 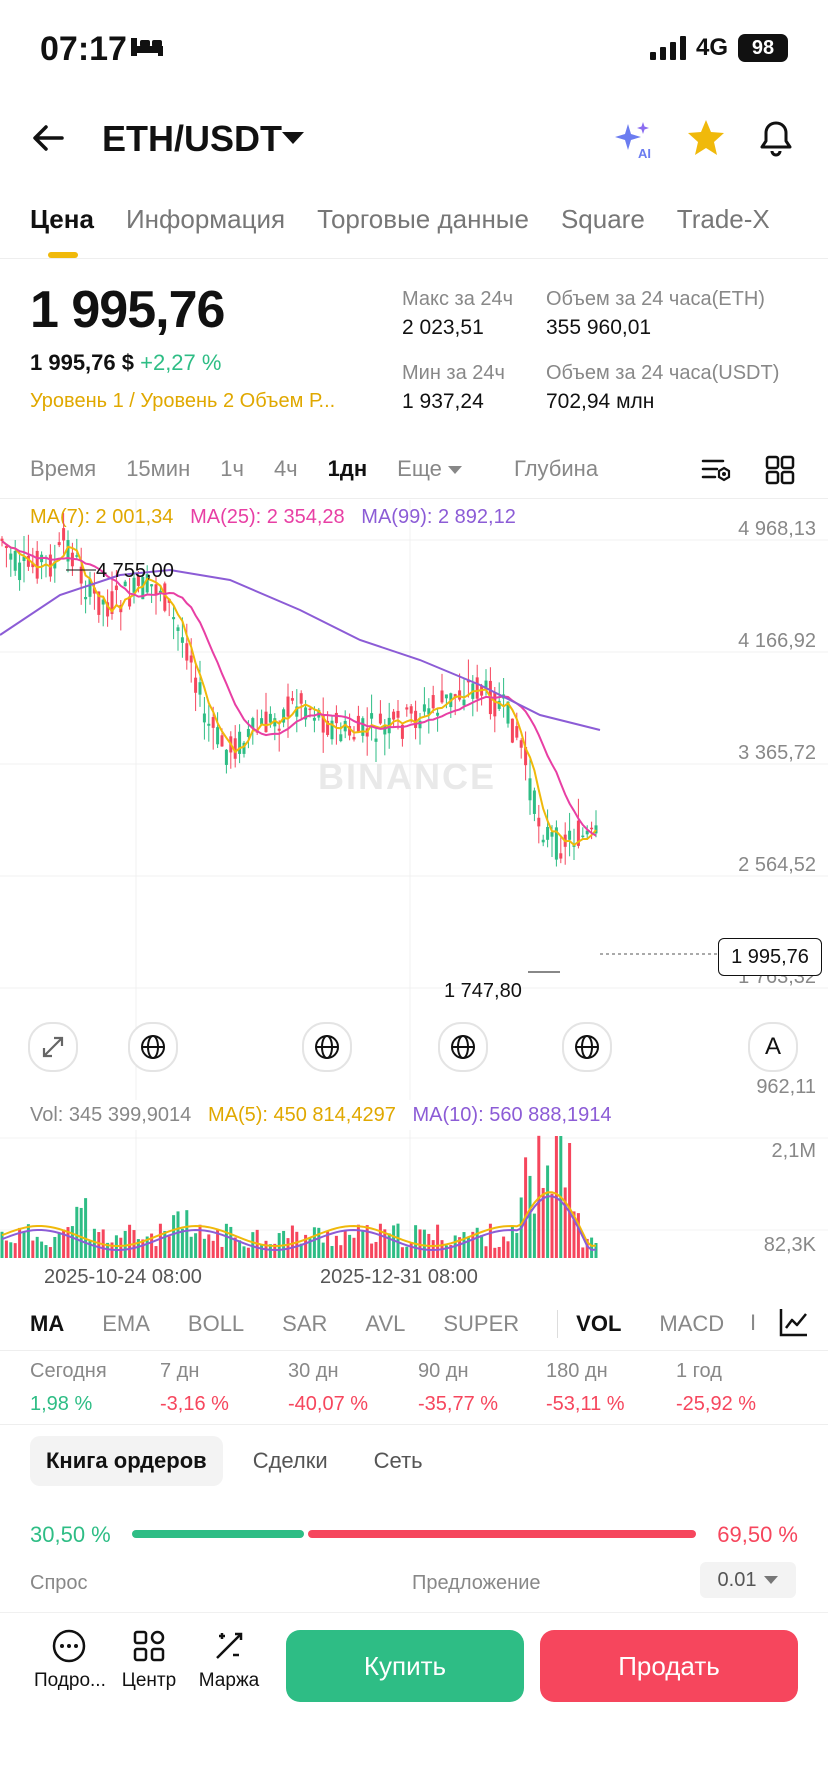 I want to click on indicator-vol: VOL, so click(x=599, y=1323).